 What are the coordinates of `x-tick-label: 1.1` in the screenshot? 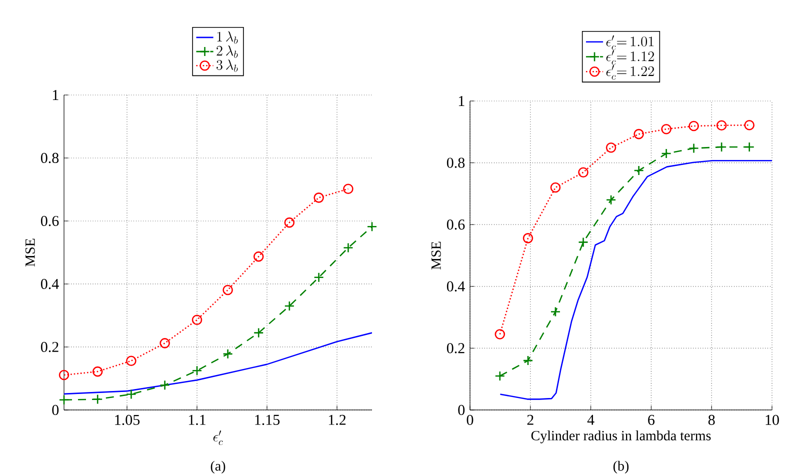 It's located at (197, 419).